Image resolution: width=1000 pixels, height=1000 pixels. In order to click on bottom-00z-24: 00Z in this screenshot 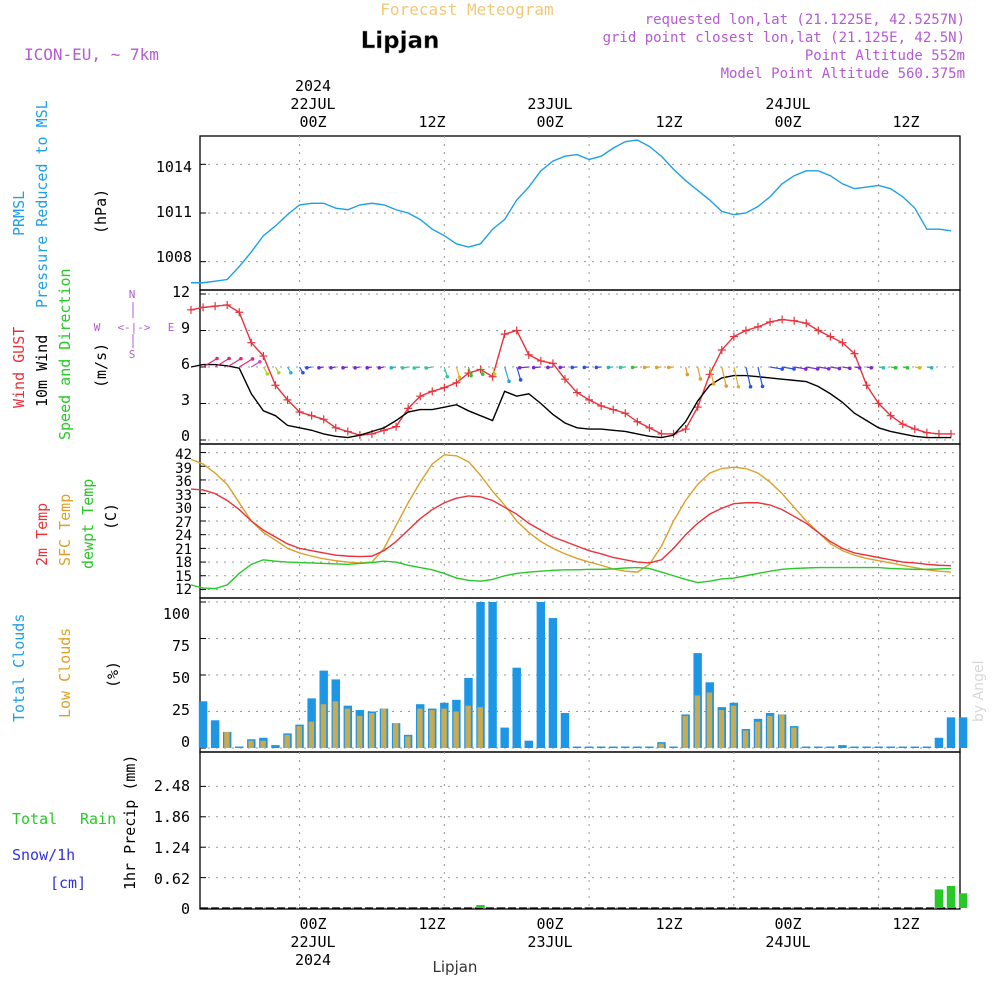, I will do `click(787, 924)`.